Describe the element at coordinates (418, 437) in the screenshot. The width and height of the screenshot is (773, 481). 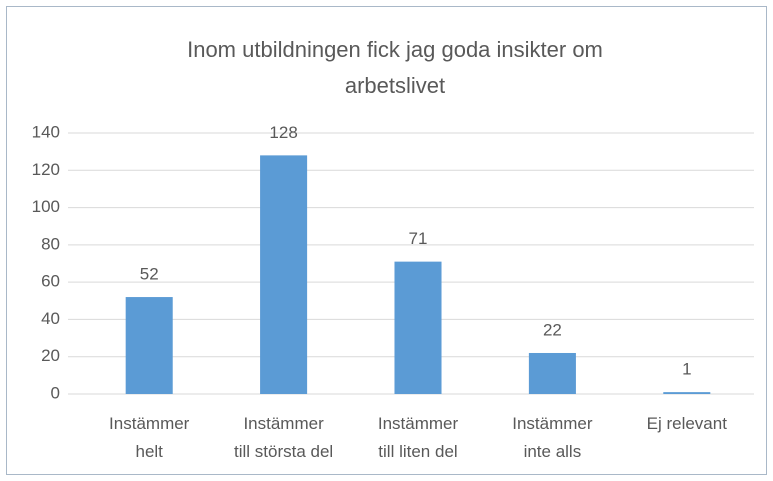
I see `x-tick-label: Instämmer till liten del` at that location.